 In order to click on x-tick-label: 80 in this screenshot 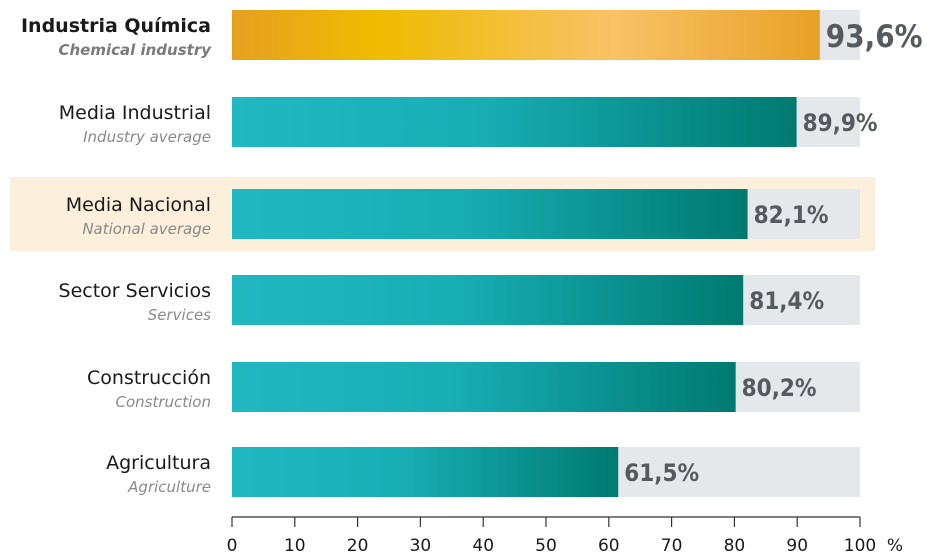, I will do `click(735, 546)`.